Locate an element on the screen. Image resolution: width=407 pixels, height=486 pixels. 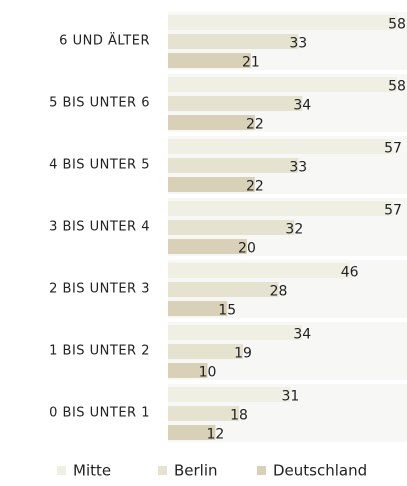
value-label: 46 is located at coordinates (350, 273).